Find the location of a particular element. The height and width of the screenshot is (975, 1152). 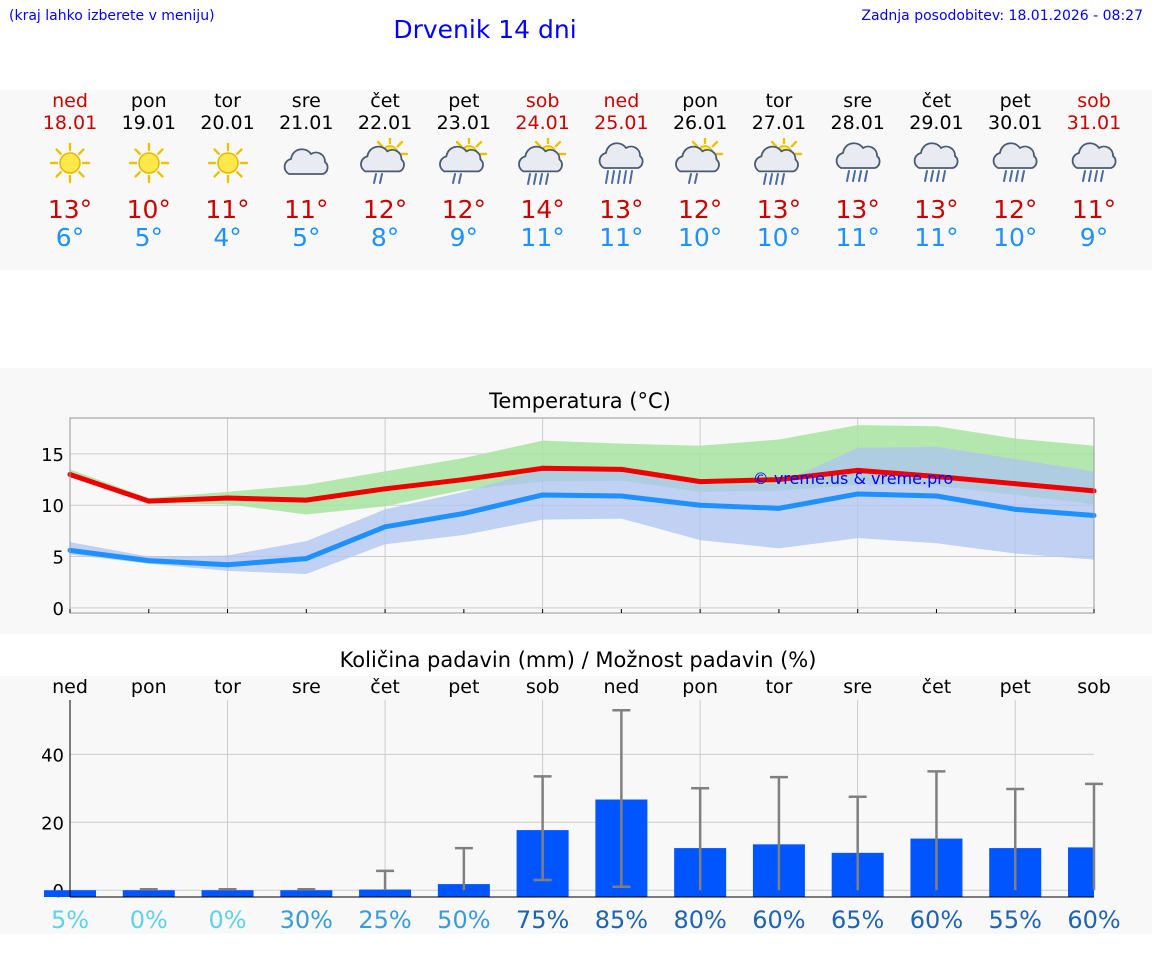

precip-day-label: ned is located at coordinates (621, 687).